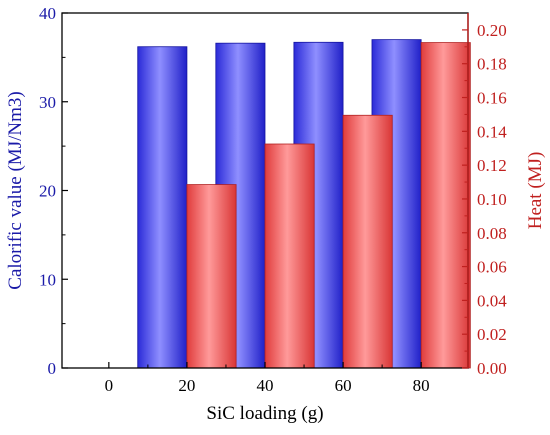 The height and width of the screenshot is (435, 550). Describe the element at coordinates (492, 233) in the screenshot. I see `right-y-tick-label: 0.08` at that location.